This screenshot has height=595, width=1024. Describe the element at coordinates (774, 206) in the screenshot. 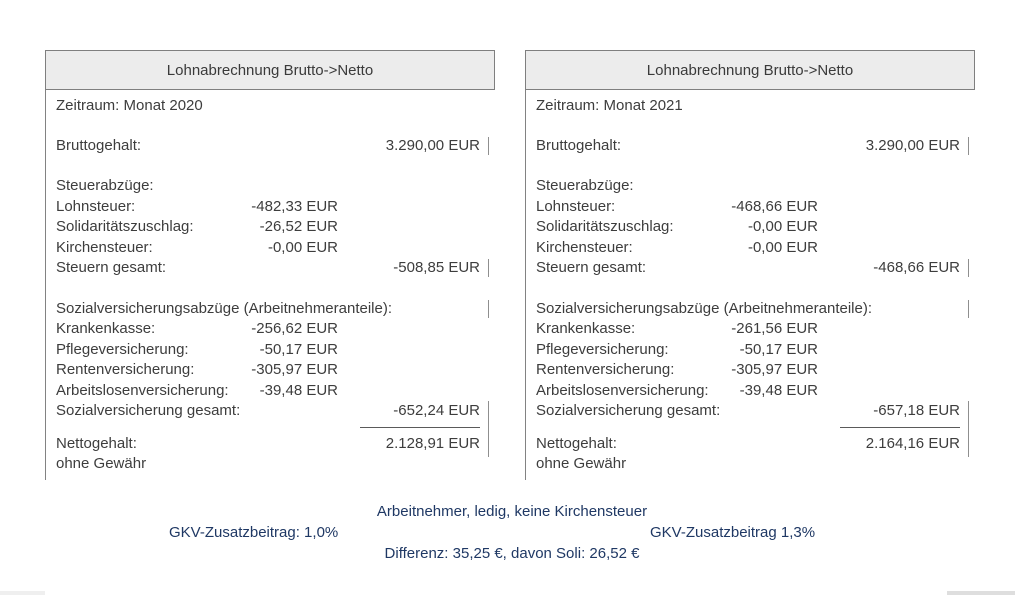

I see `tax-row-value: -468,66 EUR` at that location.